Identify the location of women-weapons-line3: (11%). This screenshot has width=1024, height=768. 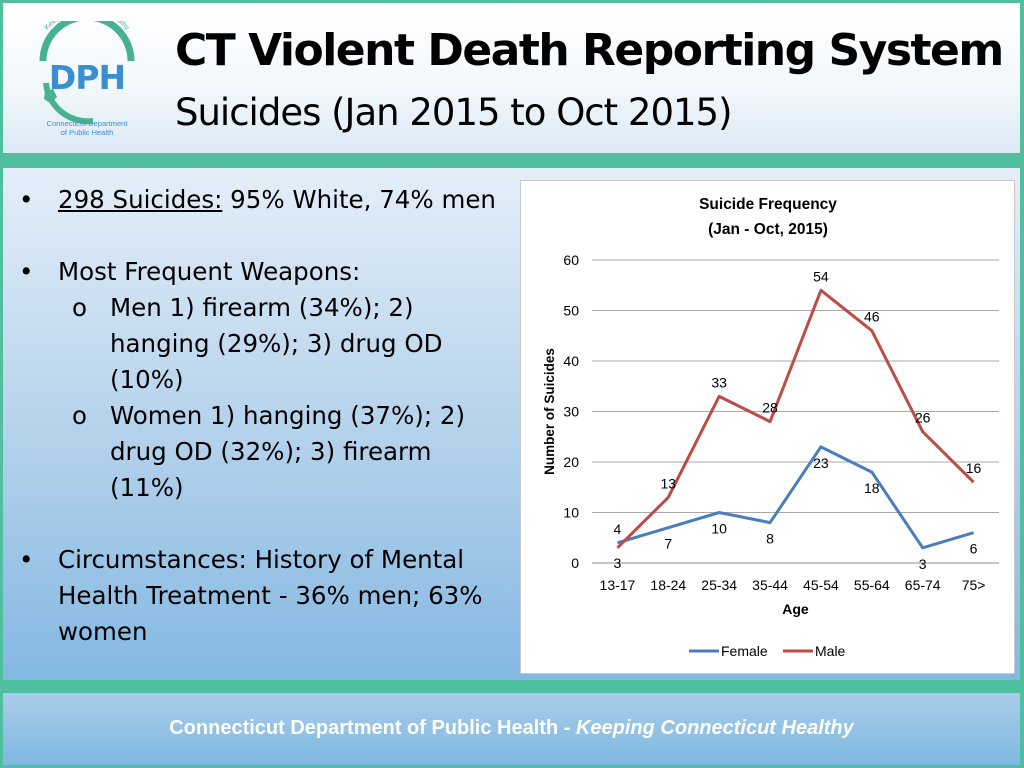
(147, 487).